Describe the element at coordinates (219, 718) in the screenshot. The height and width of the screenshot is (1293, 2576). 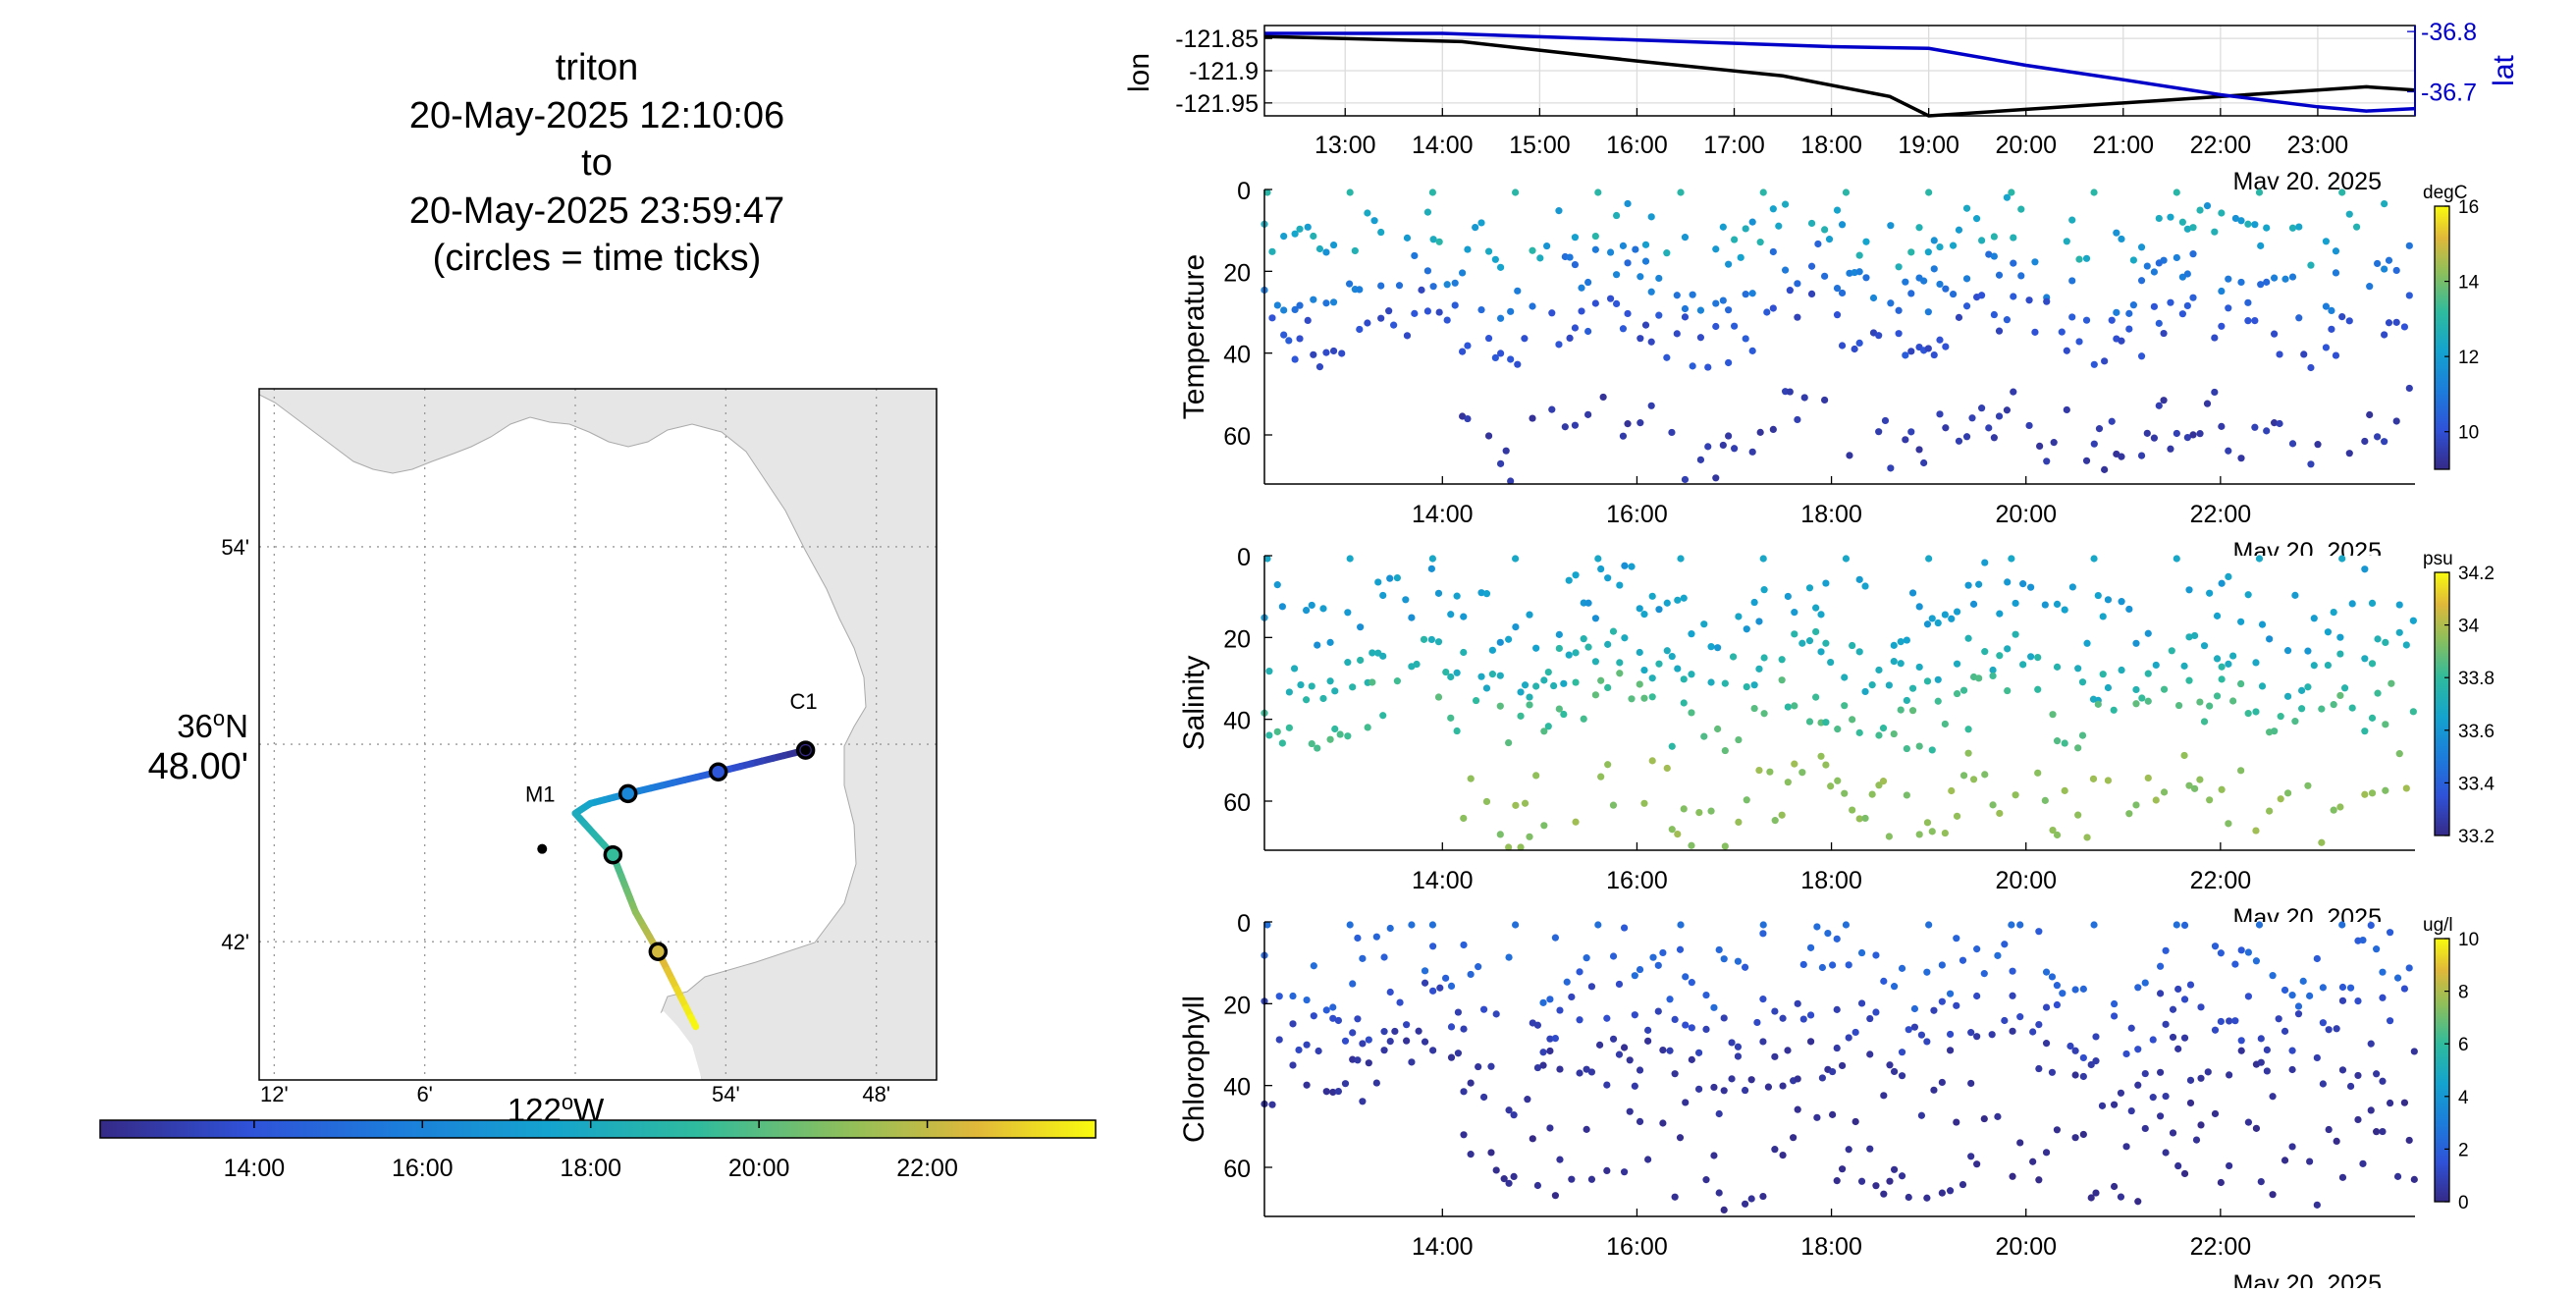
I see `lat-degree-symbol: o` at that location.